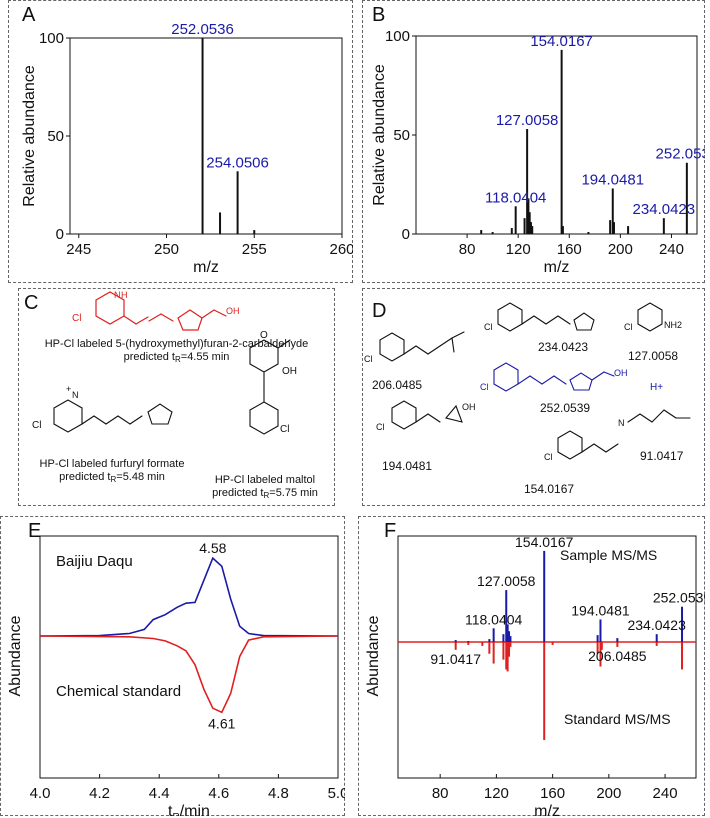  I want to click on x-tick-label: 200, so click(608, 793).